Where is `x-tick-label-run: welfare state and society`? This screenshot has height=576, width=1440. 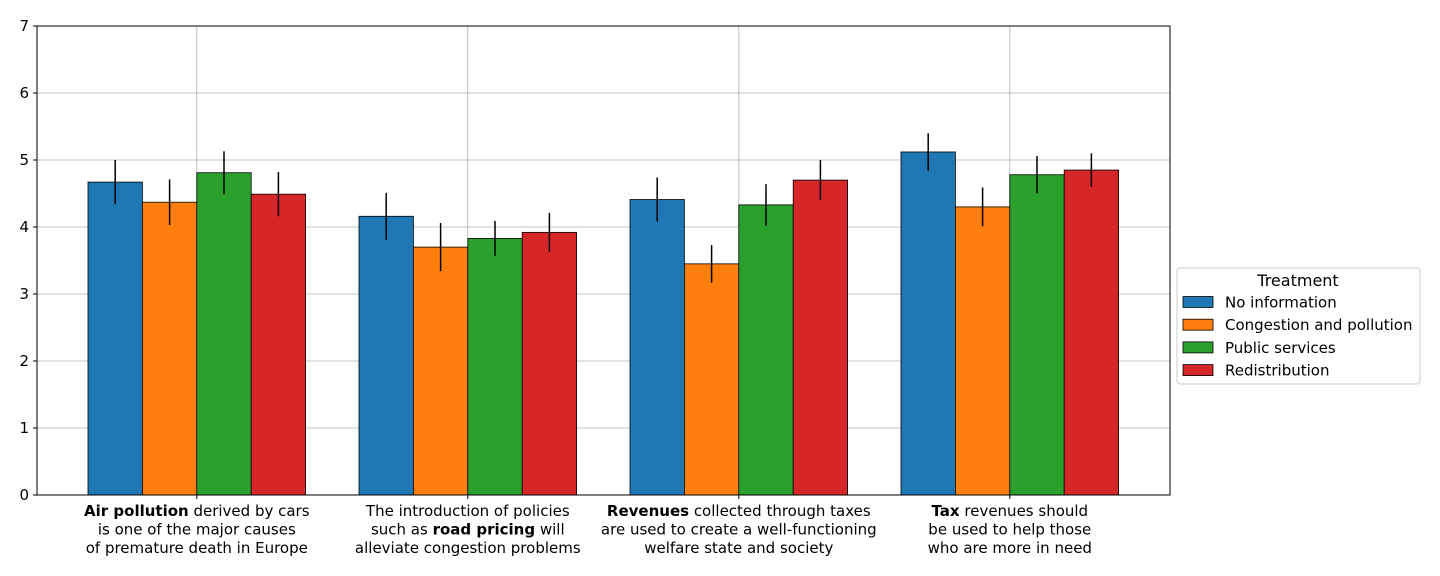 x-tick-label-run: welfare state and society is located at coordinates (738, 548).